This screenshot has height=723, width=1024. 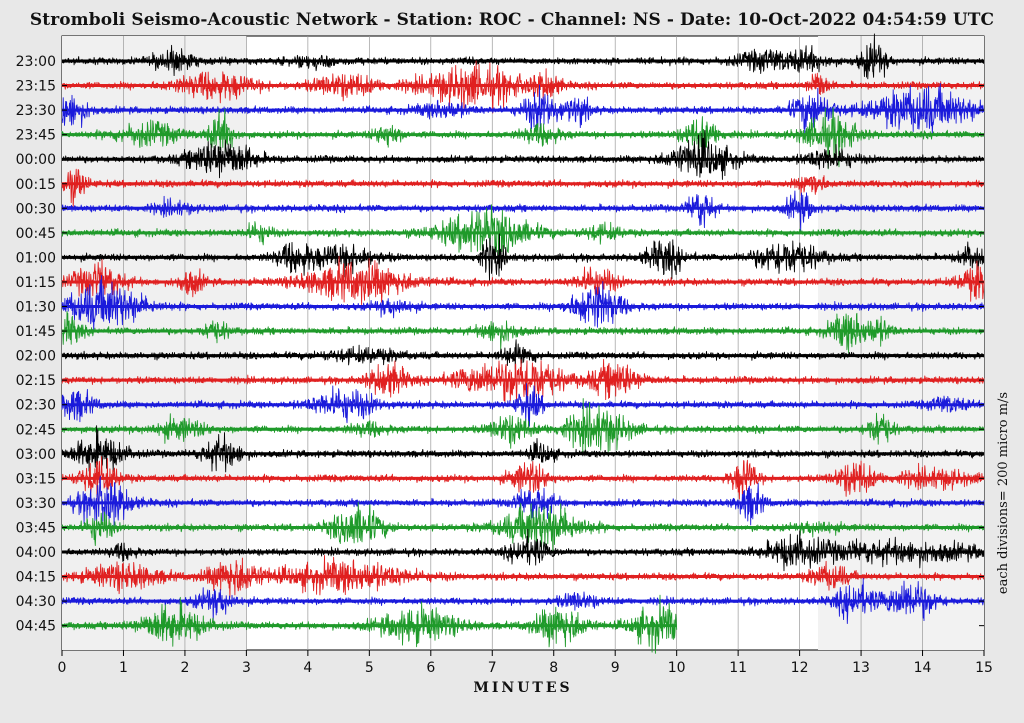 I want to click on x-tick-label: 10, so click(x=677, y=668).